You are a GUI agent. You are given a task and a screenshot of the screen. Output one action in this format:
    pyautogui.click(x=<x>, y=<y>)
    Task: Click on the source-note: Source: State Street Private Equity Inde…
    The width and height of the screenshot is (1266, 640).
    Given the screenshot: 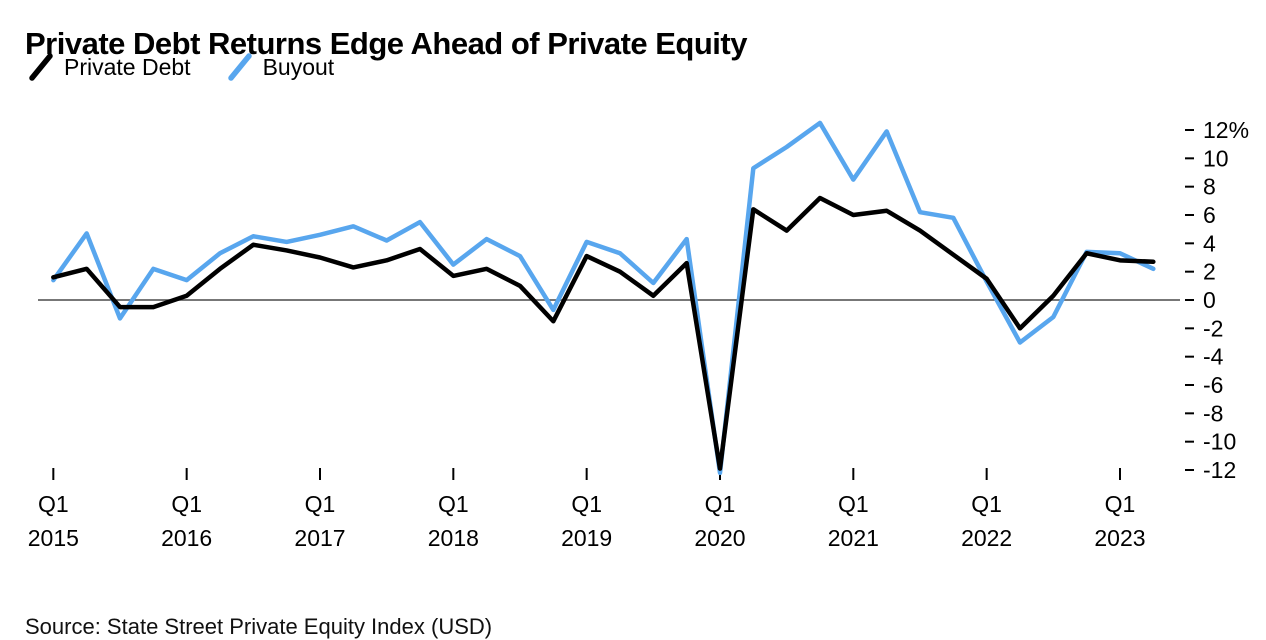 What is the action you would take?
    pyautogui.click(x=259, y=626)
    